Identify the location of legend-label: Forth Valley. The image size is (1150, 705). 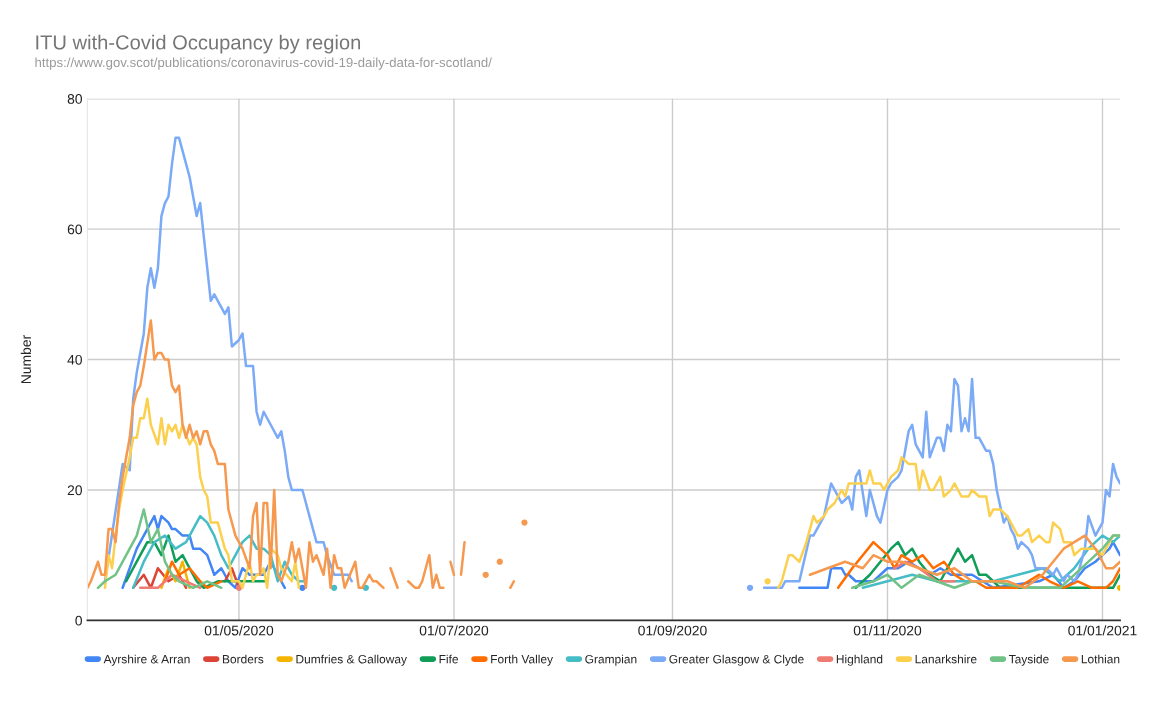
(522, 660).